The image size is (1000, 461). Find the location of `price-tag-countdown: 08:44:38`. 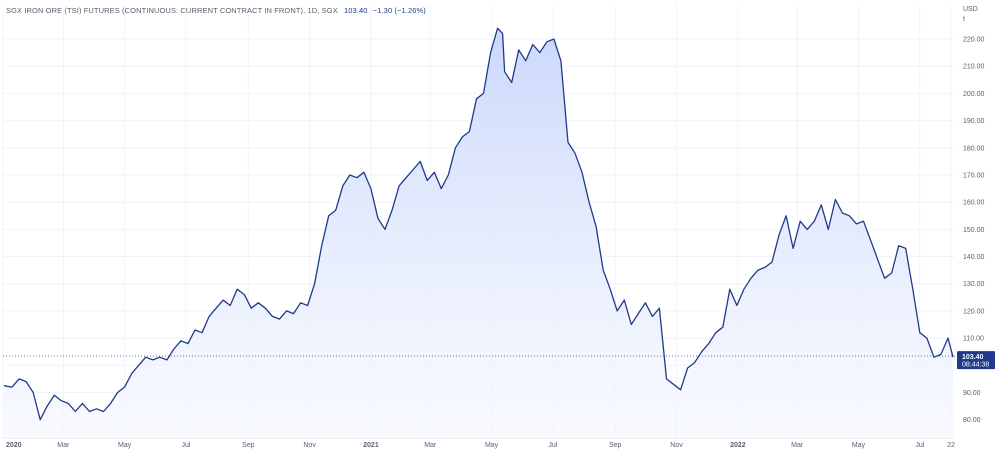

price-tag-countdown: 08:44:38 is located at coordinates (975, 365).